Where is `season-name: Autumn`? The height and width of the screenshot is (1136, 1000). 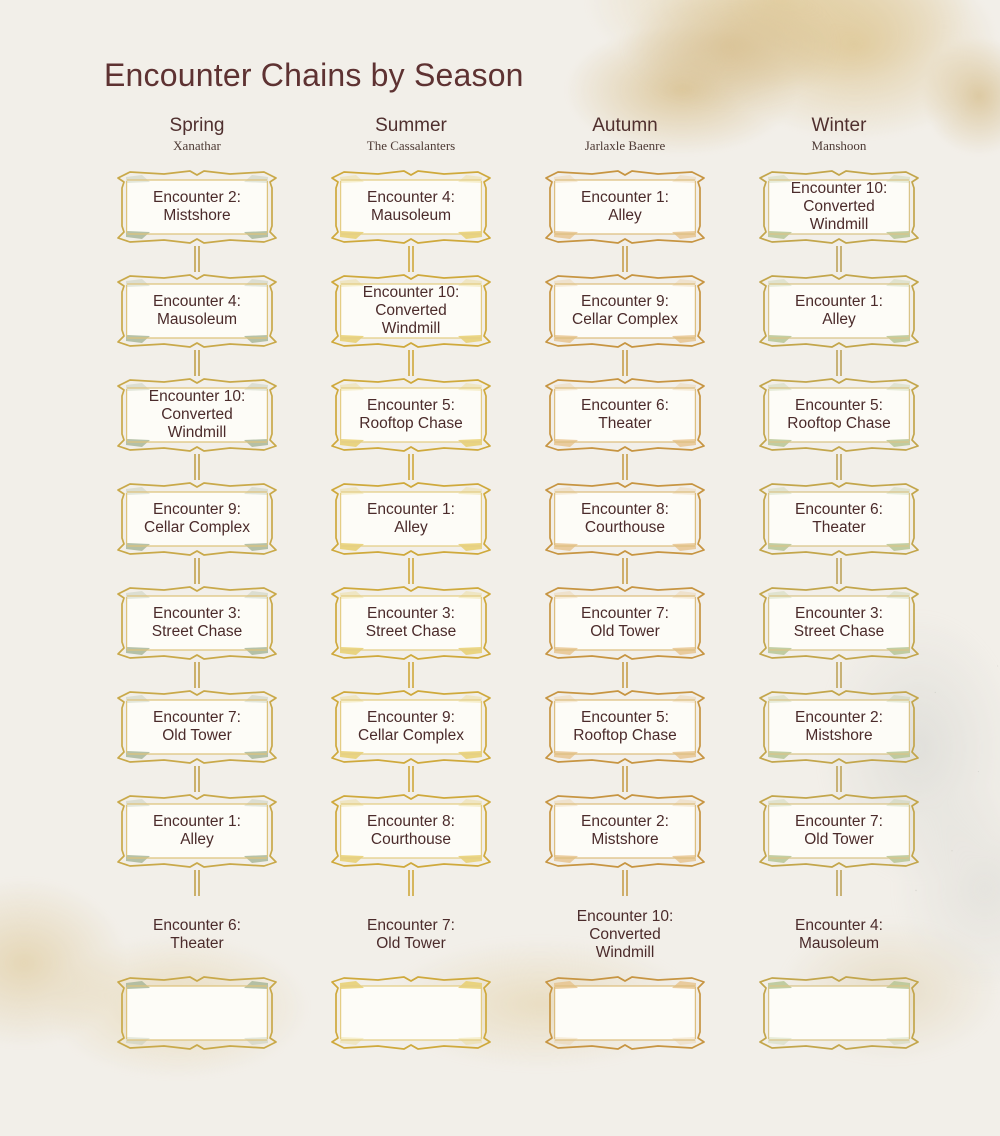
season-name: Autumn is located at coordinates (625, 125).